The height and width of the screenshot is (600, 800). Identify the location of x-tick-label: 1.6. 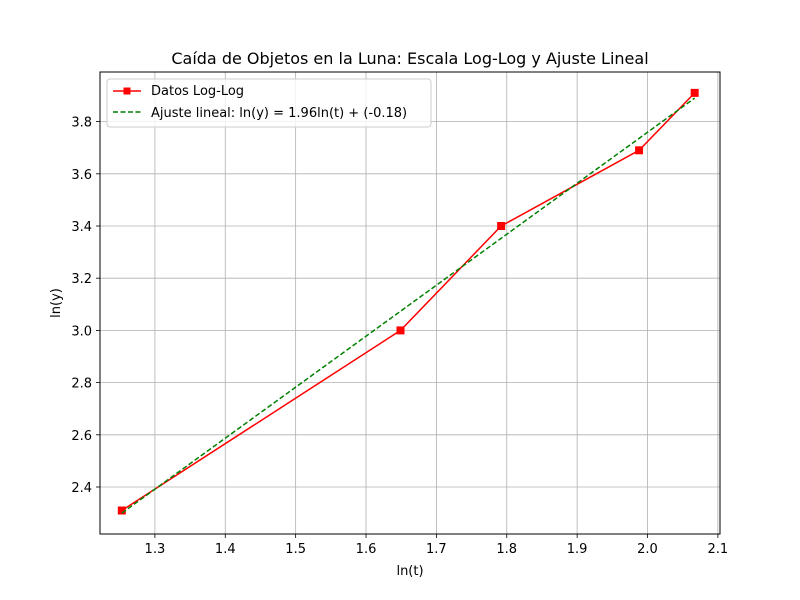
(366, 549).